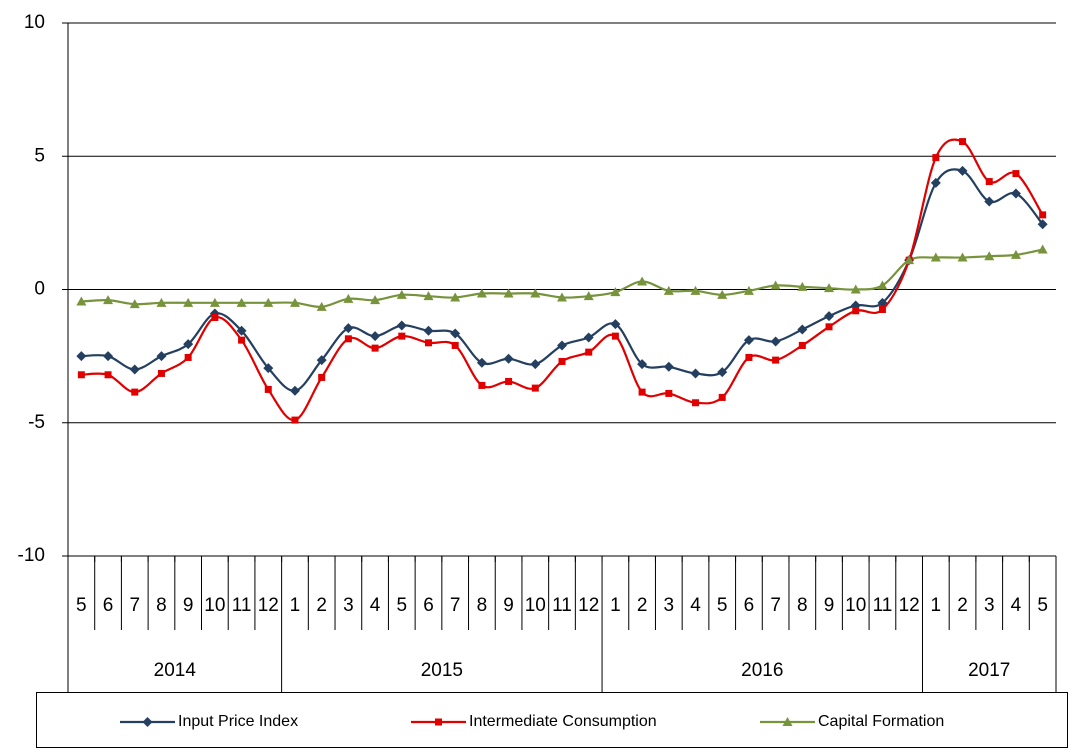  Describe the element at coordinates (268, 605) in the screenshot. I see `x-tick-label: 12` at that location.